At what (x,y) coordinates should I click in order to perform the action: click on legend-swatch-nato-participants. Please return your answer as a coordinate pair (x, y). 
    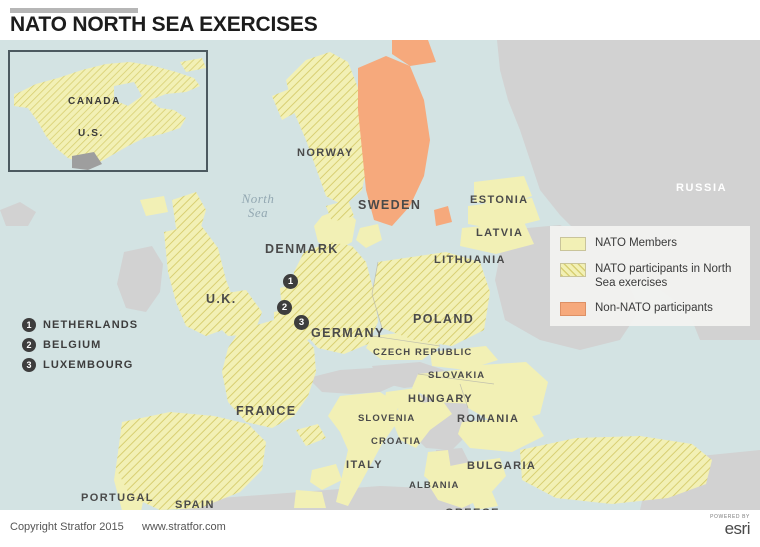
    Looking at the image, I should click on (573, 270).